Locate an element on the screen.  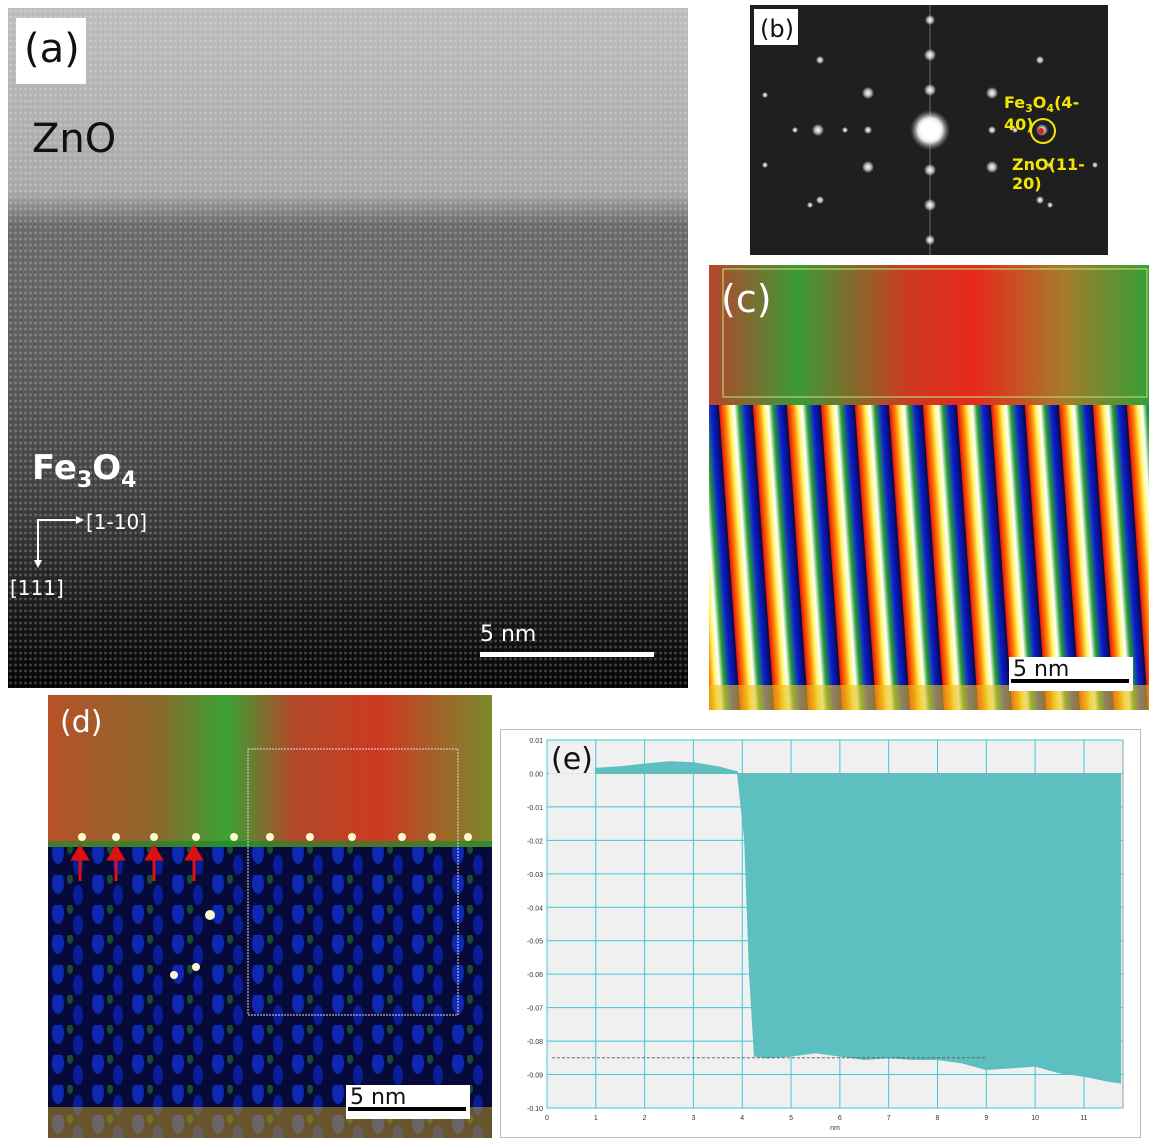
panel-b-fft-pattern: (b) Fe3O4(4-40) ZnO(11-20) is located at coordinates (929, 130).